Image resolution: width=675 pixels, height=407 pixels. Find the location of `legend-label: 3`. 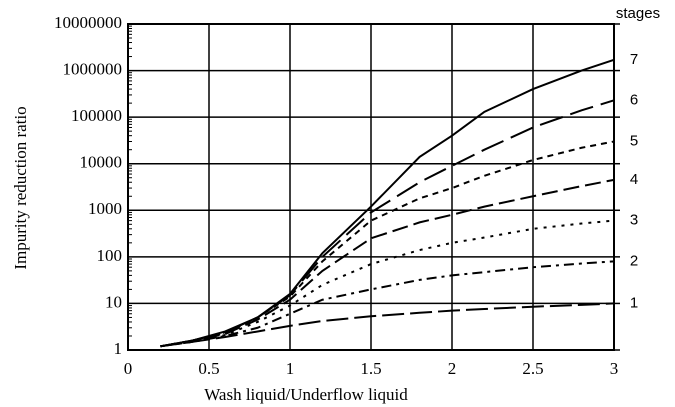

legend-label: 3 is located at coordinates (634, 220).